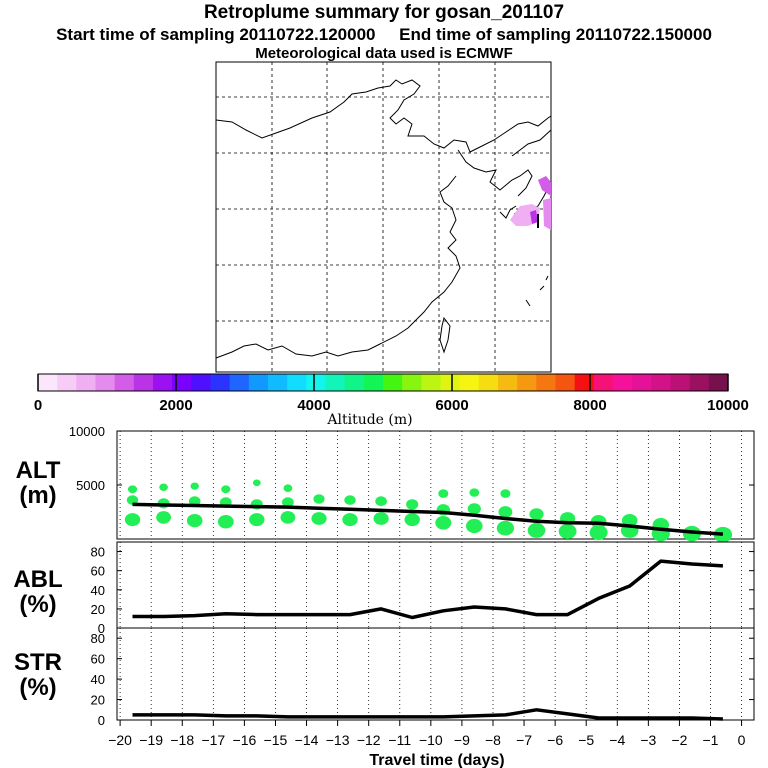 This screenshot has width=768, height=768. I want to click on alt-panel-unit: (m), so click(37, 495).